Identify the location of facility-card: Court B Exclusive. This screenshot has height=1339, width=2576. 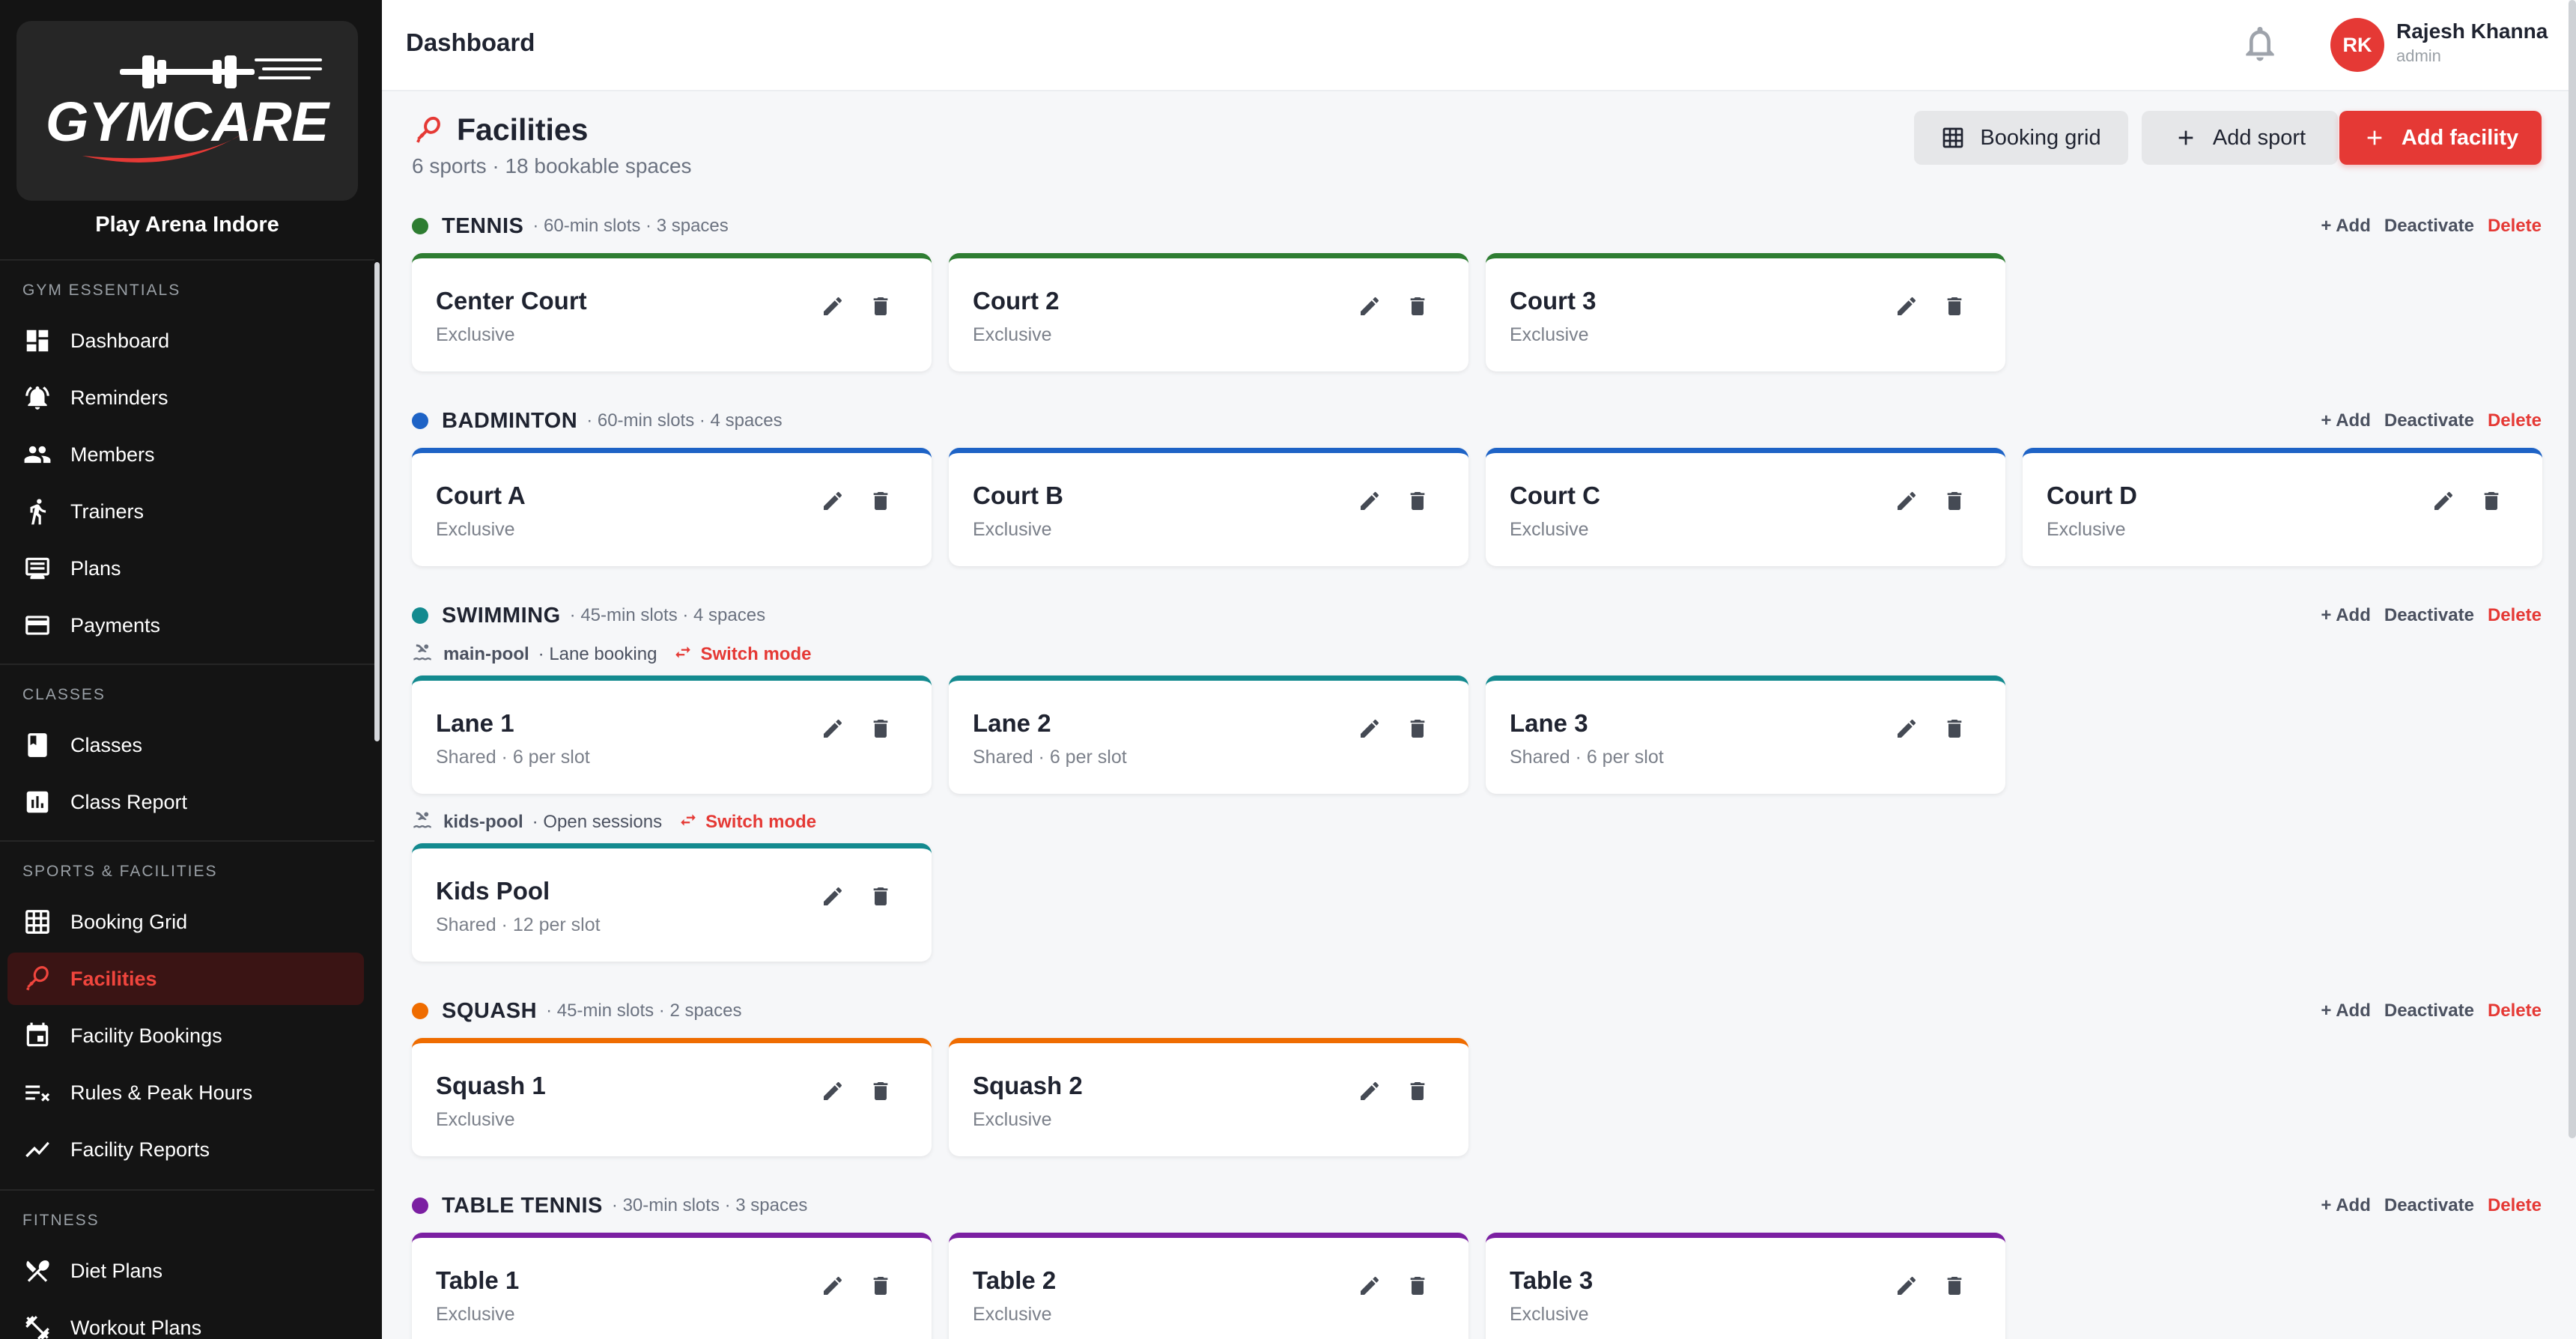
(1208, 507).